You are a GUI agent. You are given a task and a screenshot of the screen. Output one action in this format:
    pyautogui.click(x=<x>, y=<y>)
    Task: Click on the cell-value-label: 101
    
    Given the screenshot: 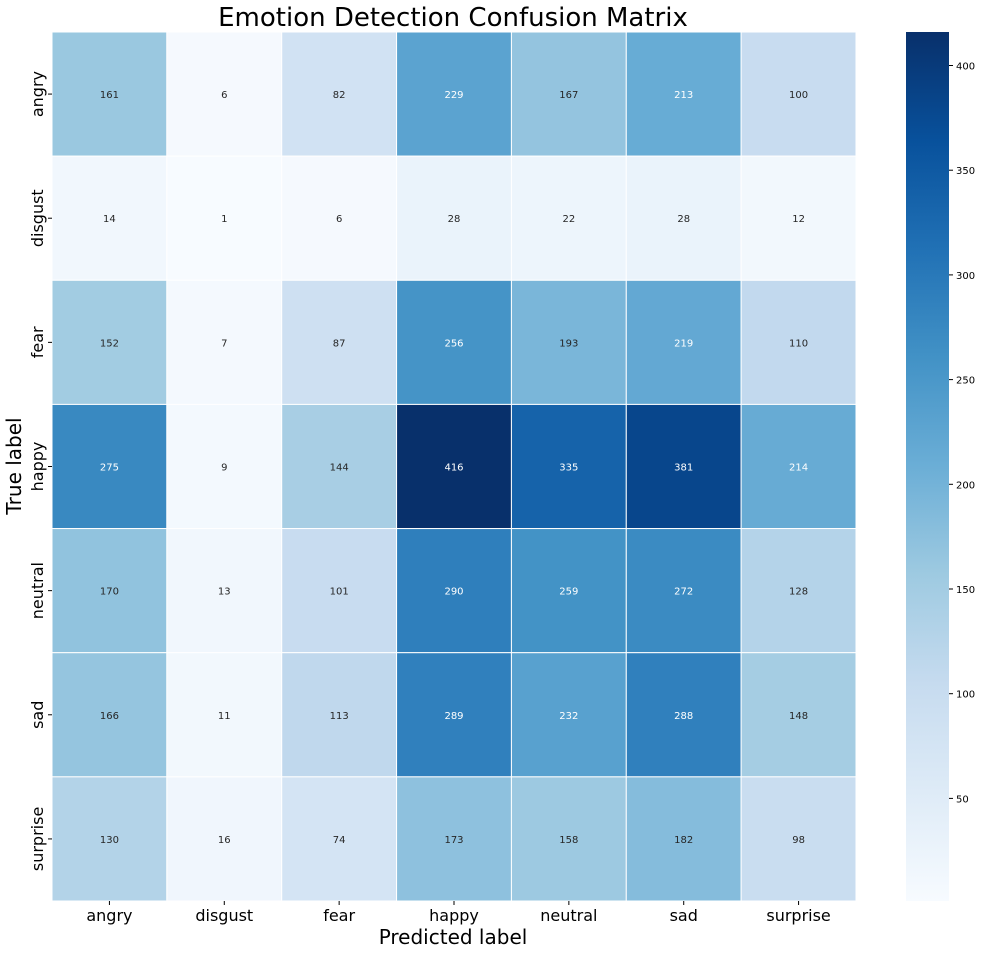 What is the action you would take?
    pyautogui.click(x=339, y=592)
    